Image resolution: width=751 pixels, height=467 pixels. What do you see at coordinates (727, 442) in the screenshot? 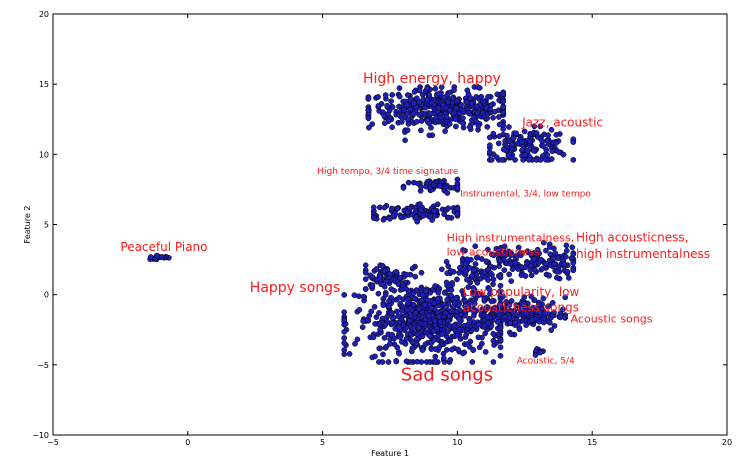
I see `x-tick-label: 20` at bounding box center [727, 442].